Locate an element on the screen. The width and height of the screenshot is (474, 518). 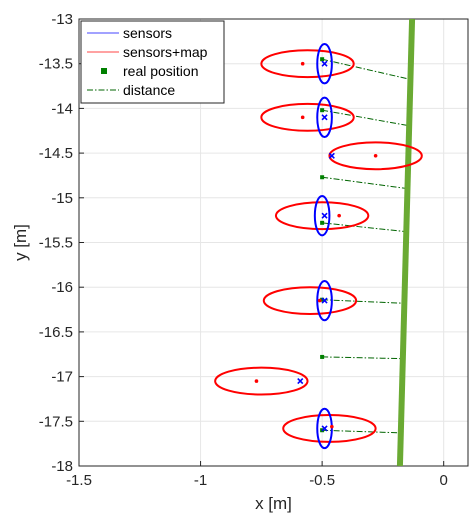
y-tick-label: -16 is located at coordinates (62, 287).